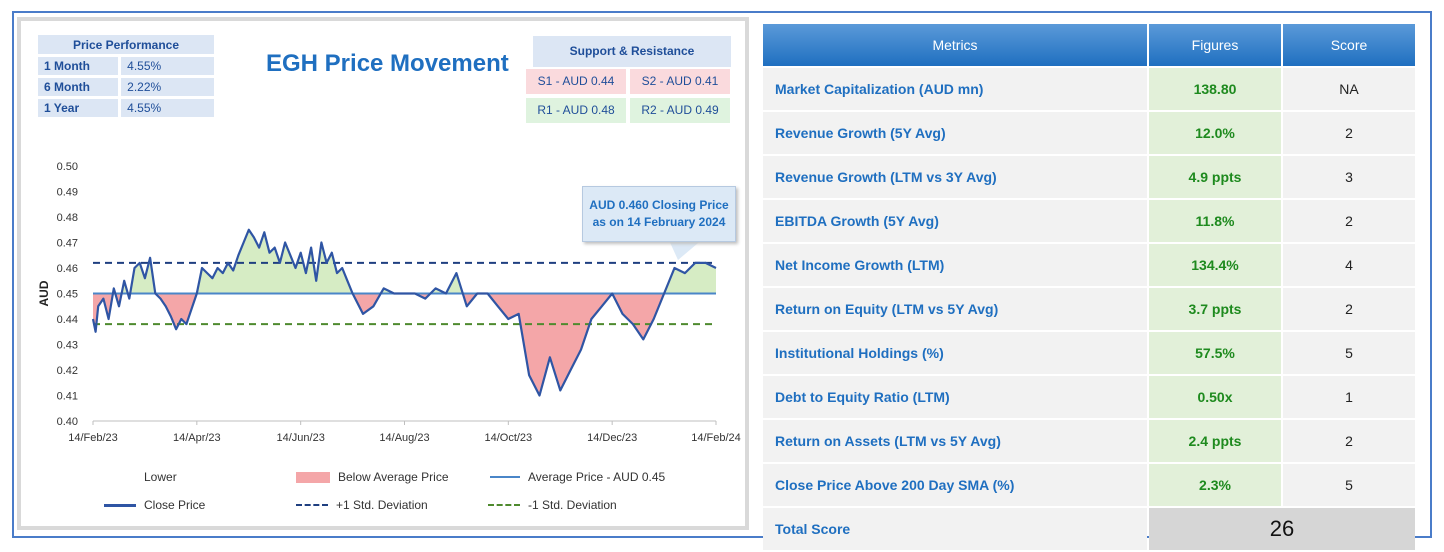  Describe the element at coordinates (1215, 89) in the screenshot. I see `metric-figure: 138.80` at that location.